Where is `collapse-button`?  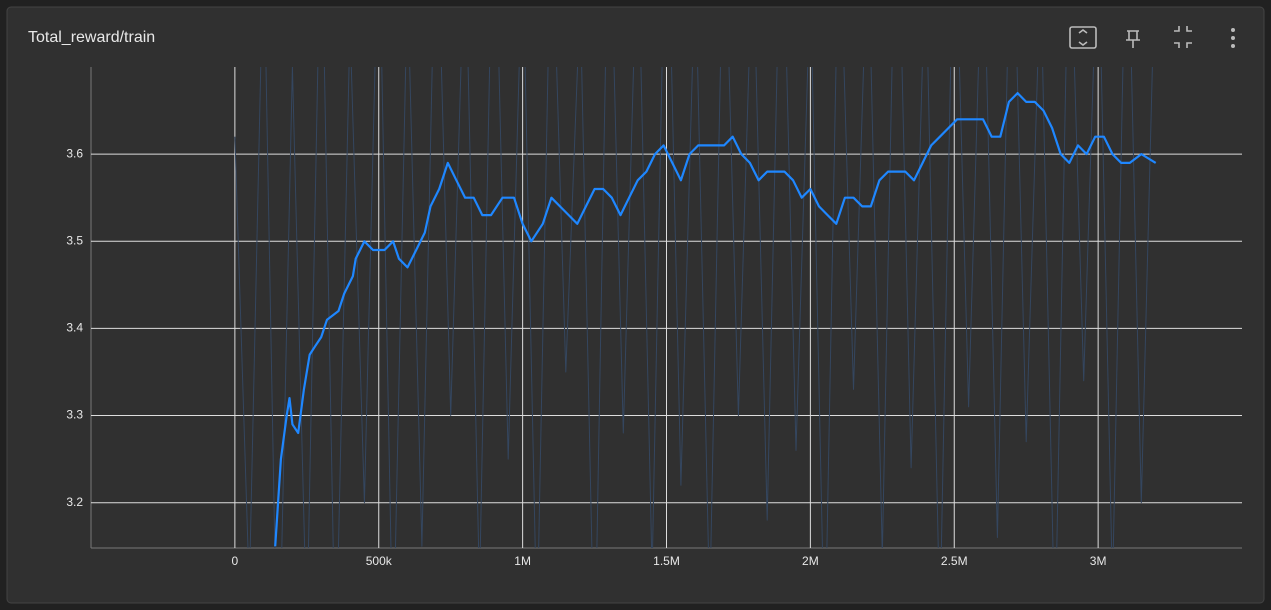 collapse-button is located at coordinates (1183, 37).